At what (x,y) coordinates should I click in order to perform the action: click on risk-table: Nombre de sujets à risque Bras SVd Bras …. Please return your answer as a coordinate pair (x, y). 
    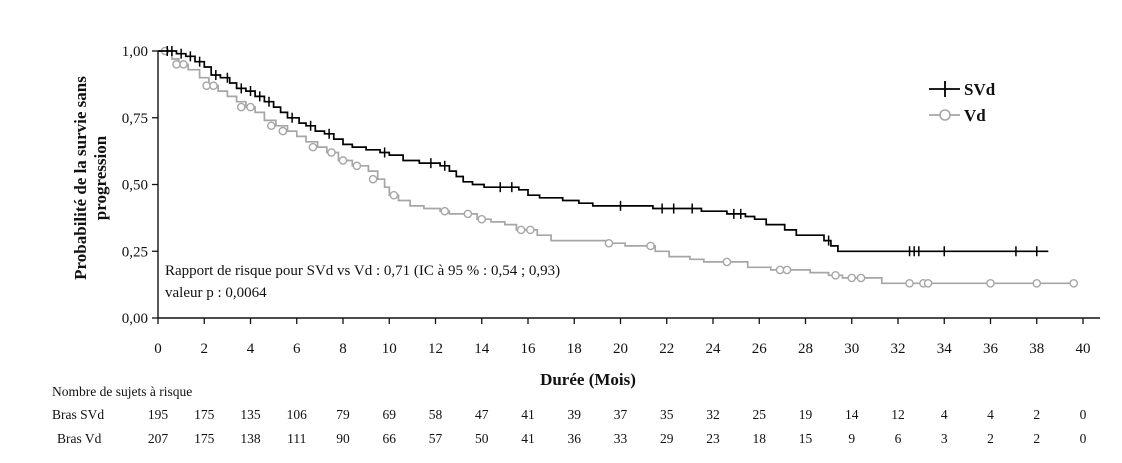
    Looking at the image, I should click on (569, 415).